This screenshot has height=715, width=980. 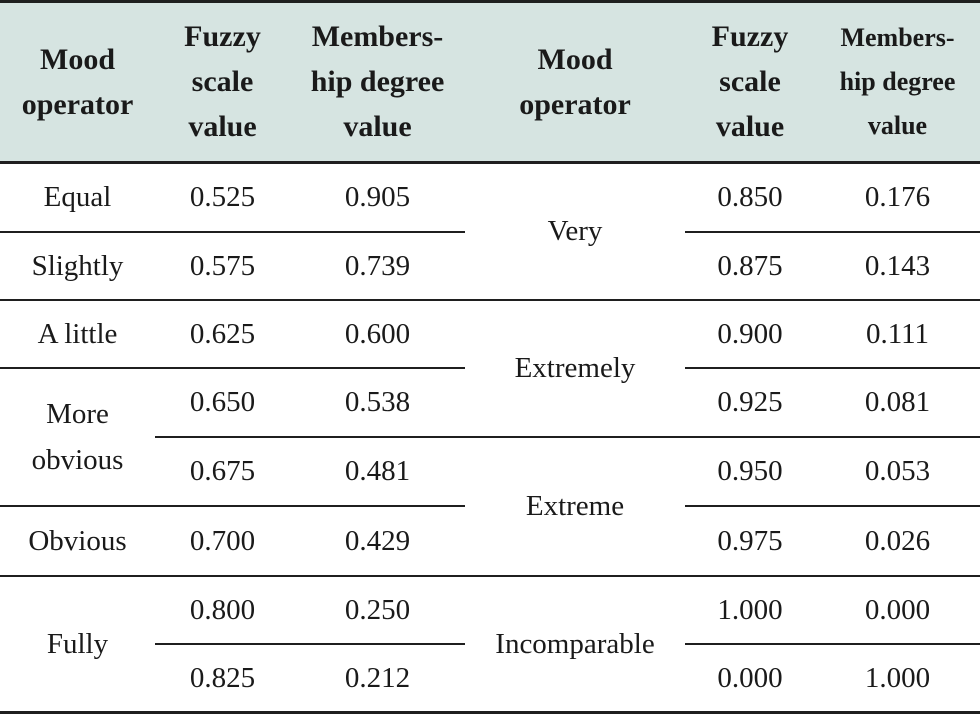 What do you see at coordinates (897, 471) in the screenshot?
I see `right-membership-value: 0.053` at bounding box center [897, 471].